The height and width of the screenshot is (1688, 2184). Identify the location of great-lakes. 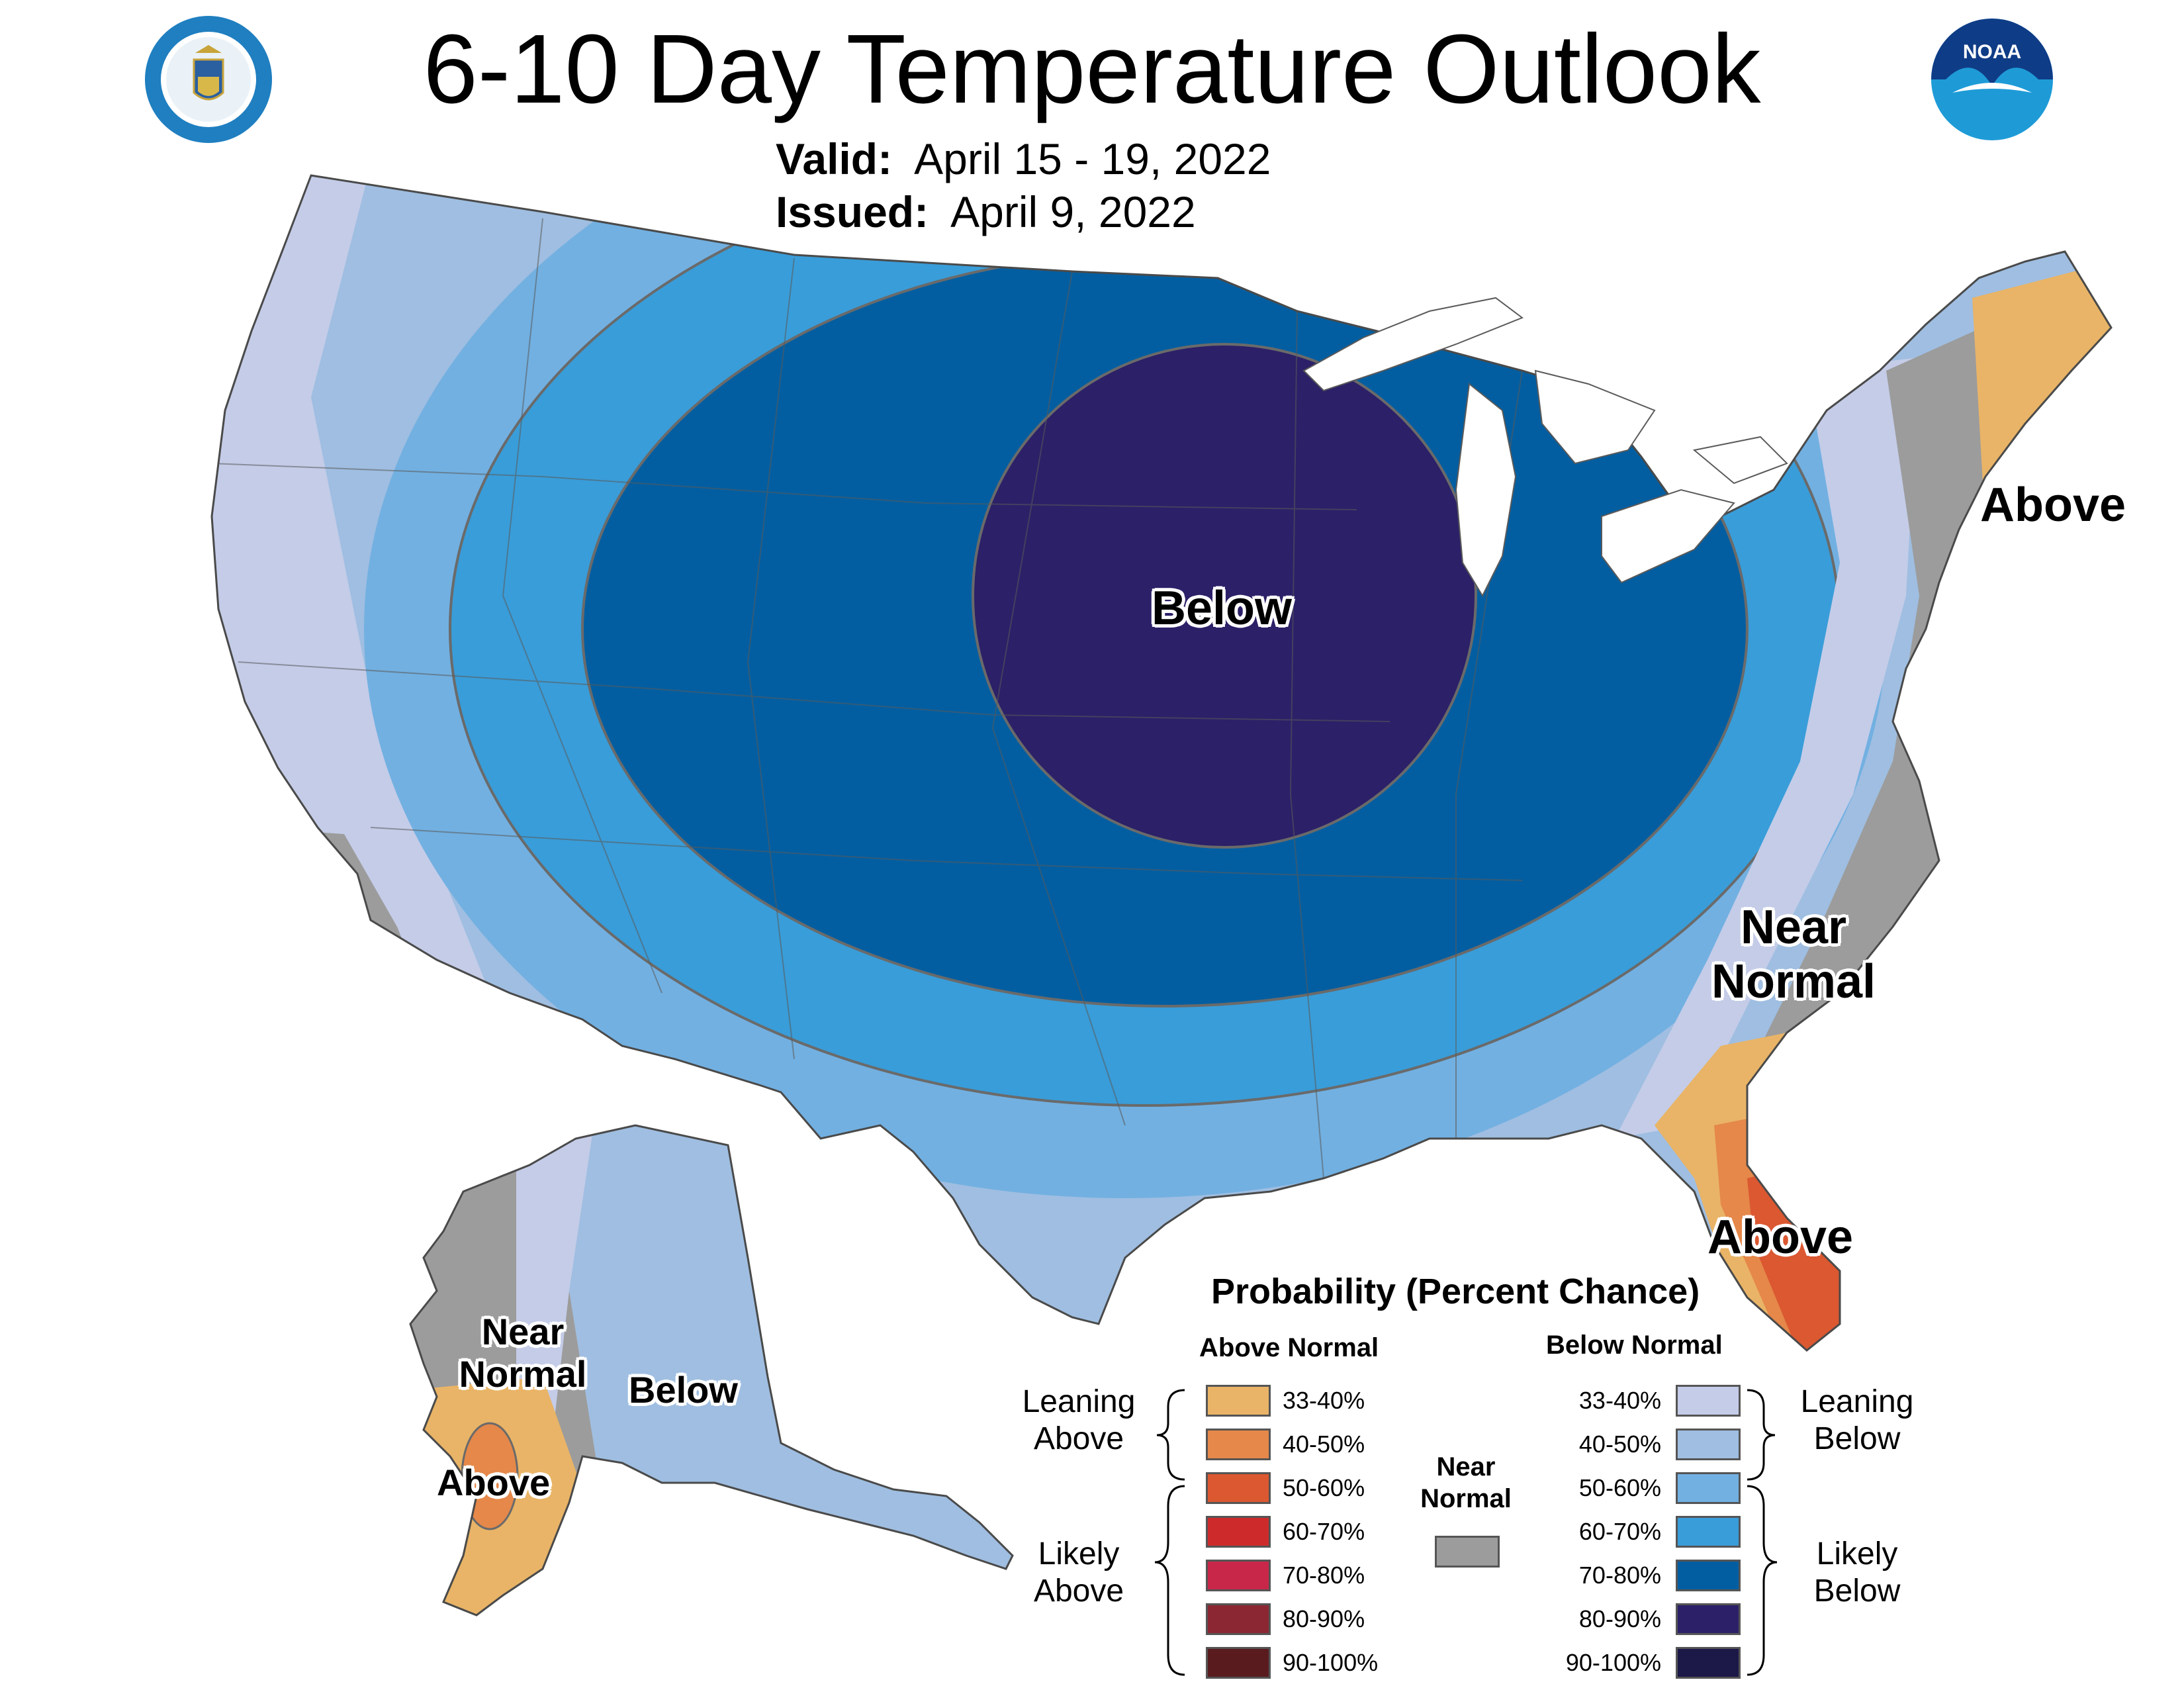
(1545, 447).